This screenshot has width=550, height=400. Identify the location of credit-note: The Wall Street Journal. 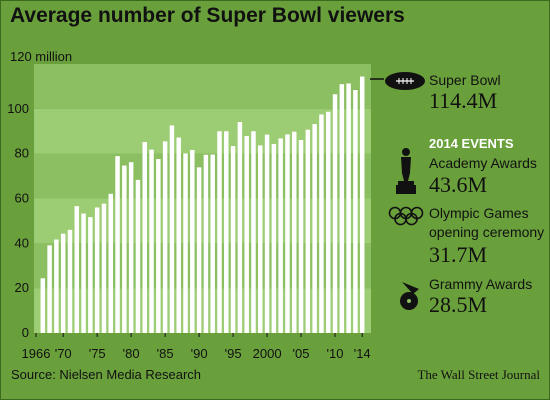
(478, 374).